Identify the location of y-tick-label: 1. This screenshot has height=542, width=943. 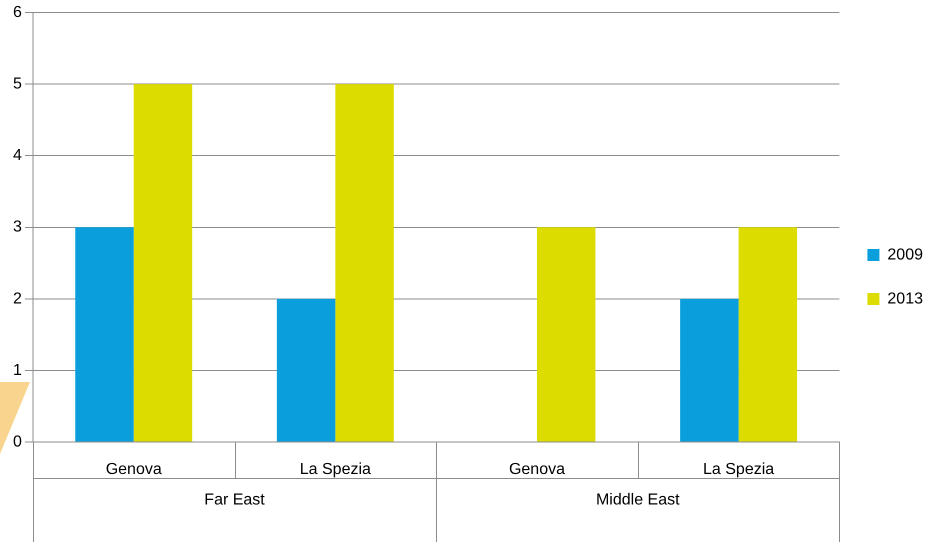
(17, 370).